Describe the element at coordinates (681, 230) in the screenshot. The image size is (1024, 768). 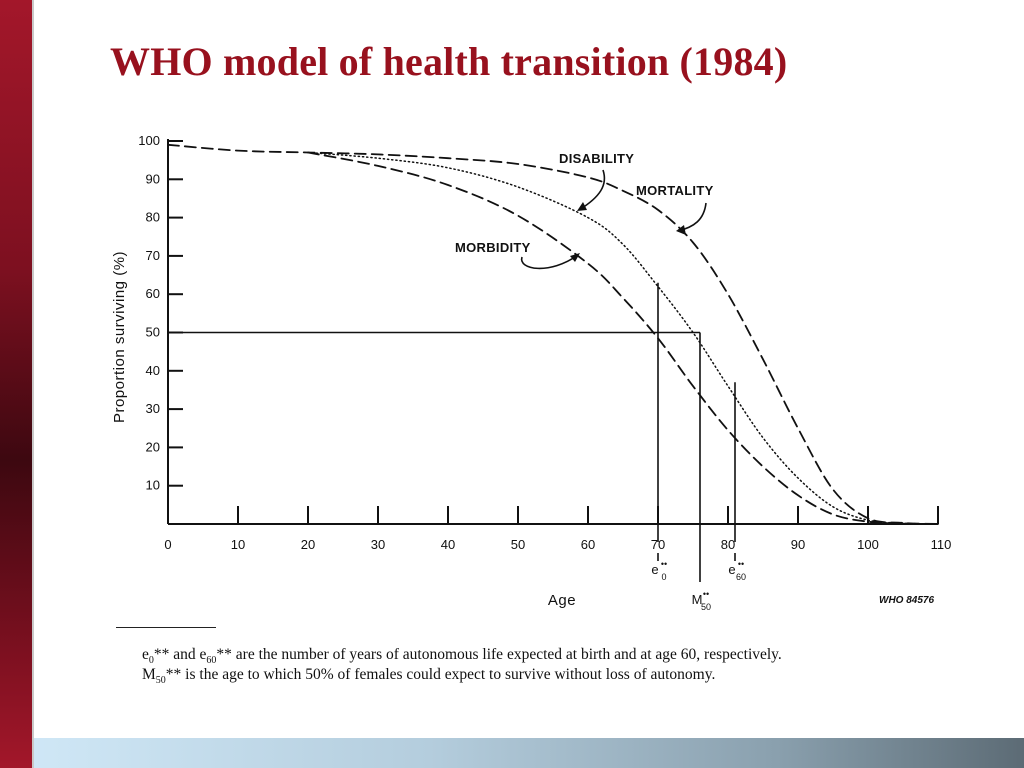
I see `mortality-pointer-head` at that location.